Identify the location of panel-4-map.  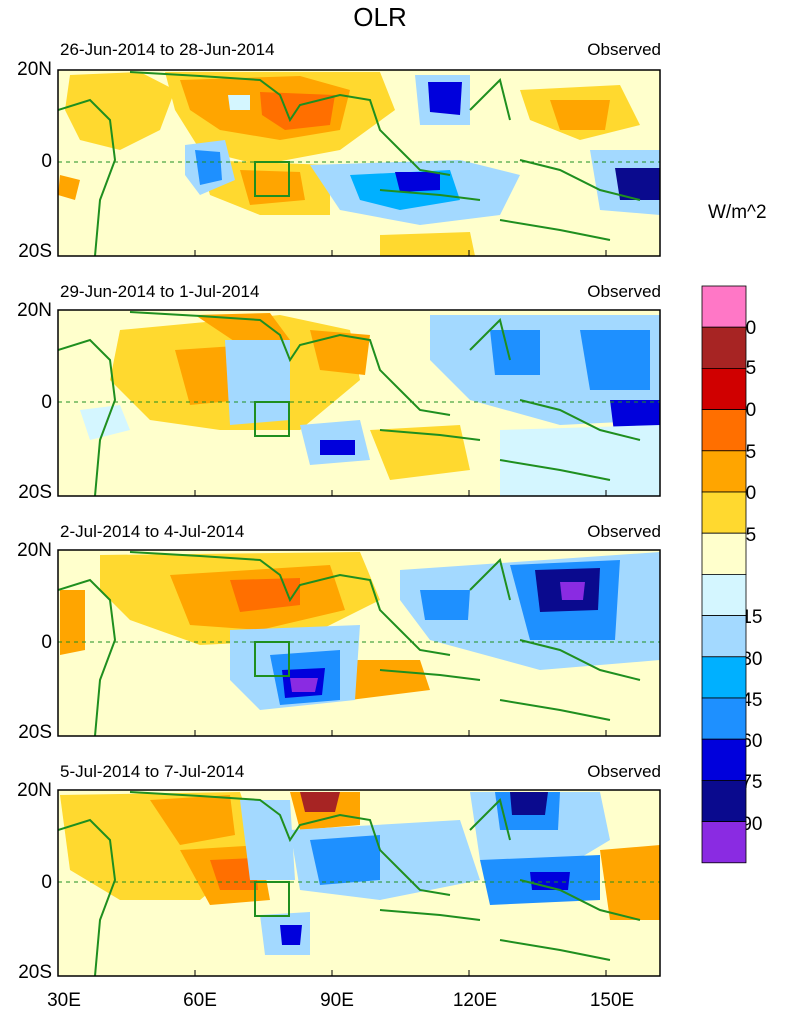
(359, 883).